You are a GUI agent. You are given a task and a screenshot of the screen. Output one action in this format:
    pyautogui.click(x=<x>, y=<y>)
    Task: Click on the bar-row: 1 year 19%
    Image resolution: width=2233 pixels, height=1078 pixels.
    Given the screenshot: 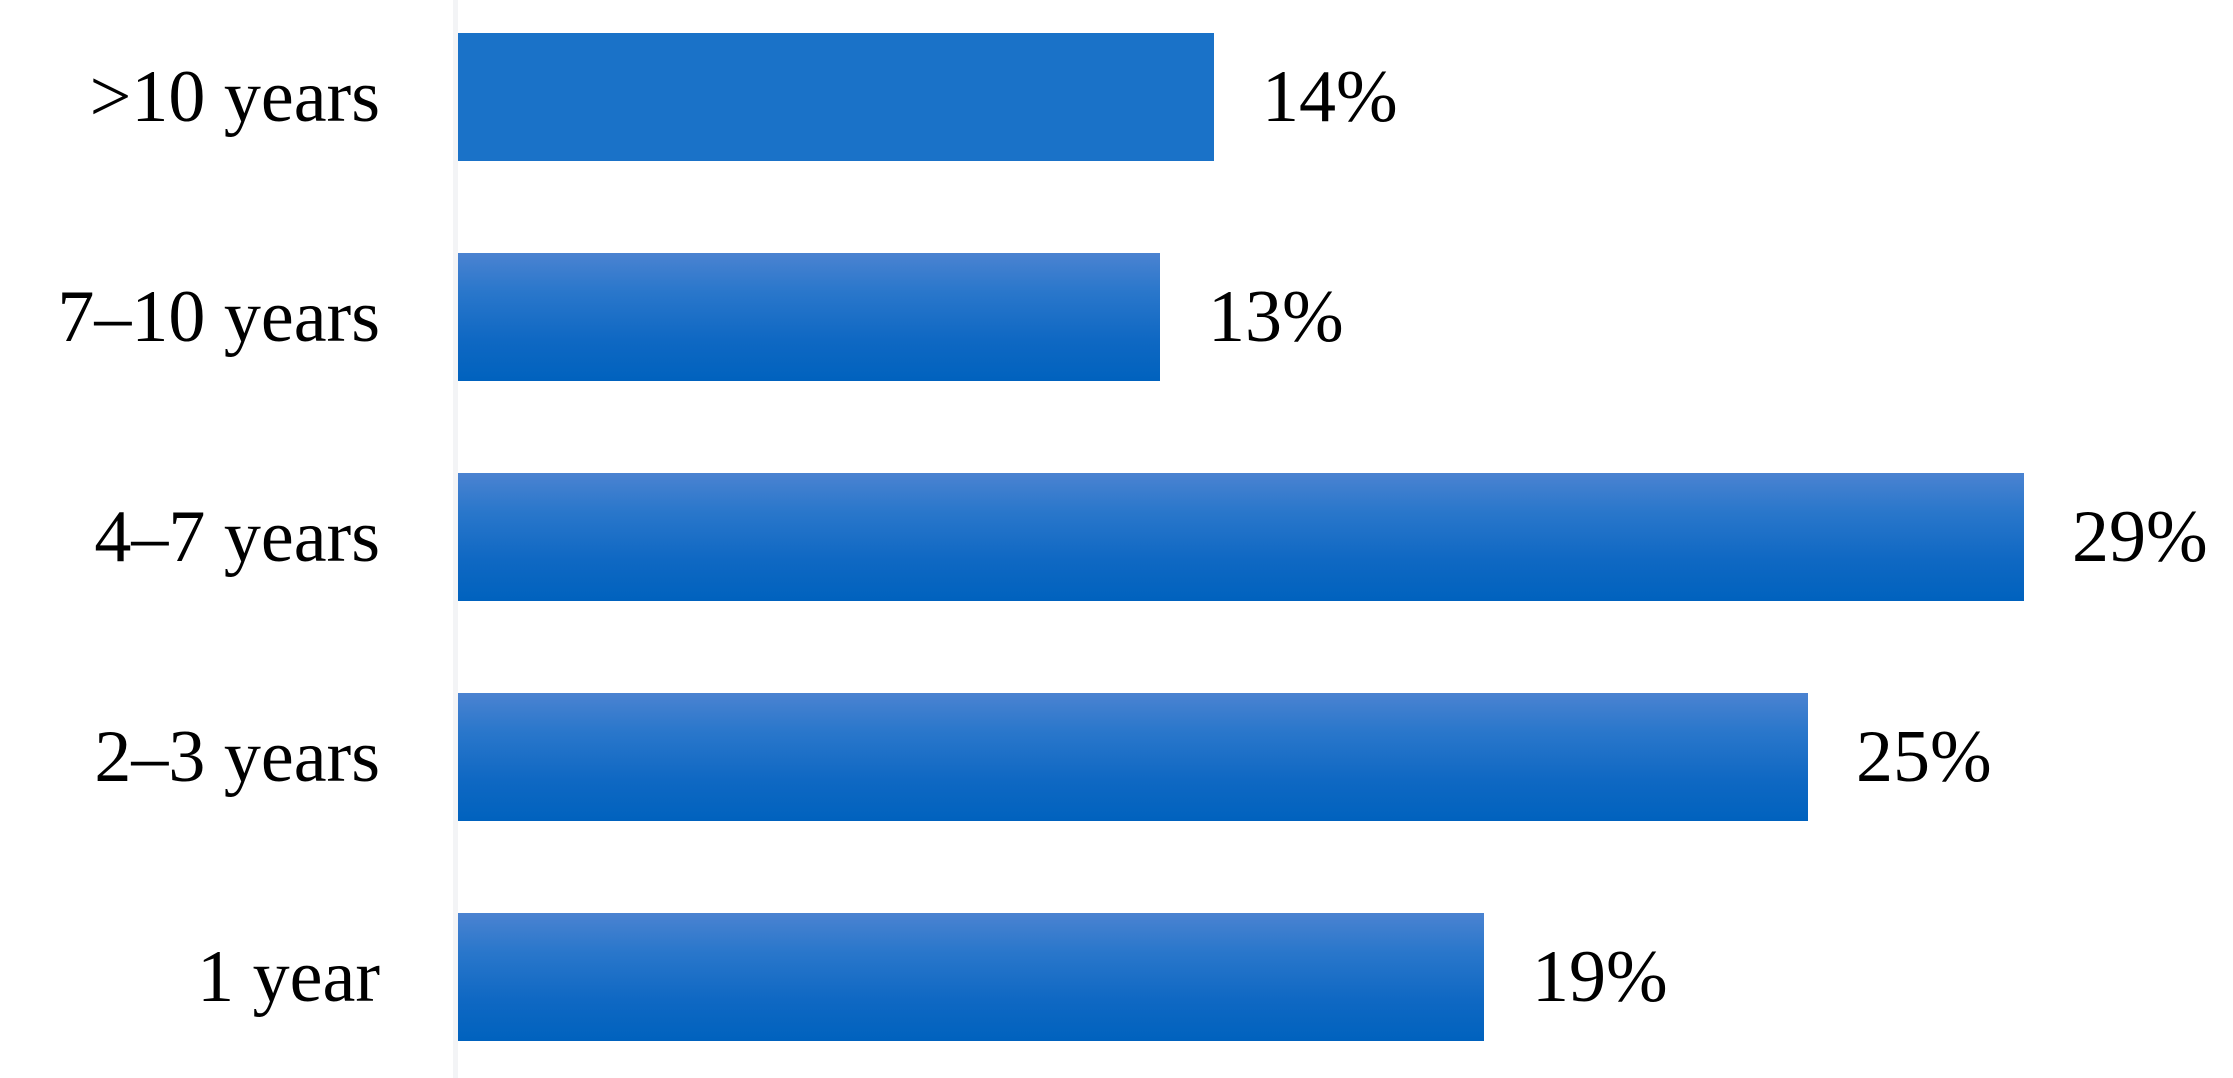 What is the action you would take?
    pyautogui.click(x=1116, y=977)
    